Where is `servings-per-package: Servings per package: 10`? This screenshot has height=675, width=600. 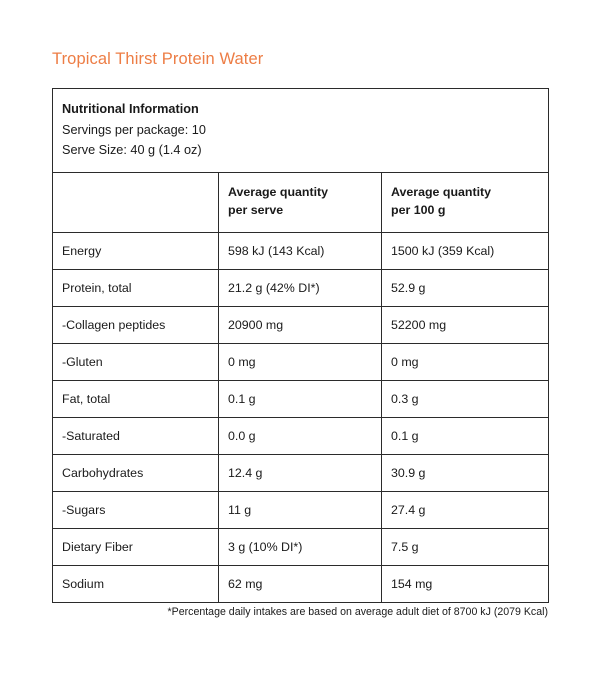
servings-per-package: Servings per package: 10 is located at coordinates (134, 129).